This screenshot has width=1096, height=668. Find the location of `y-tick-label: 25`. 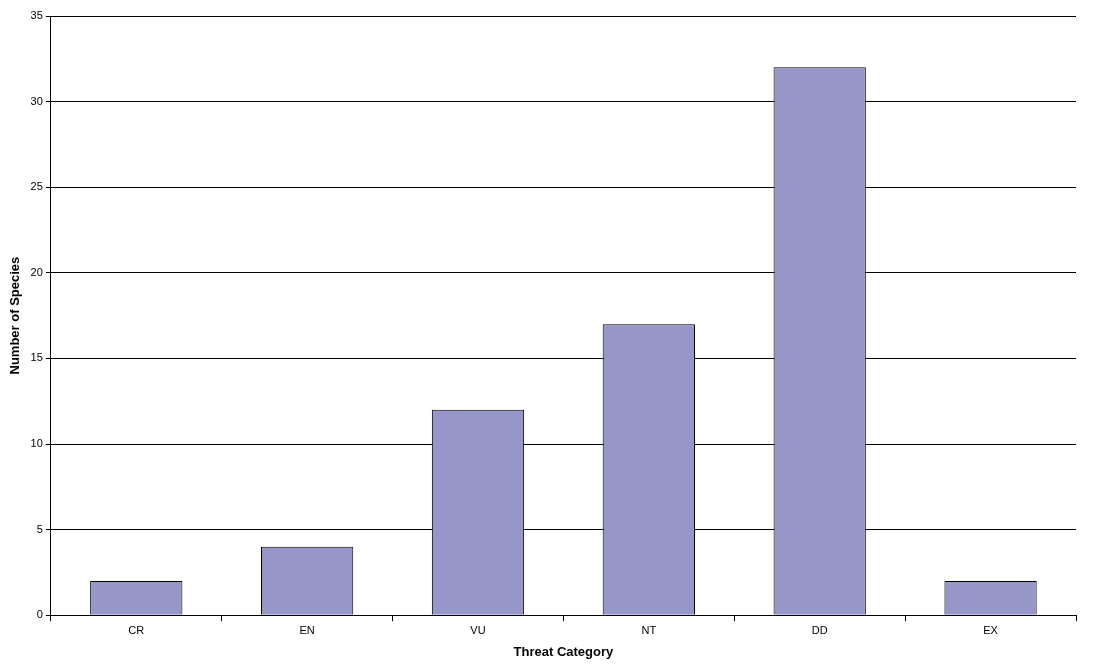

y-tick-label: 25 is located at coordinates (36, 186).